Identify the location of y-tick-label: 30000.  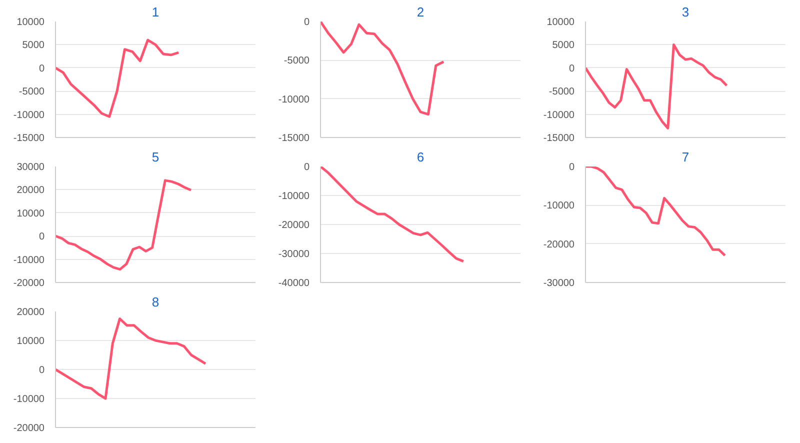
(30, 167).